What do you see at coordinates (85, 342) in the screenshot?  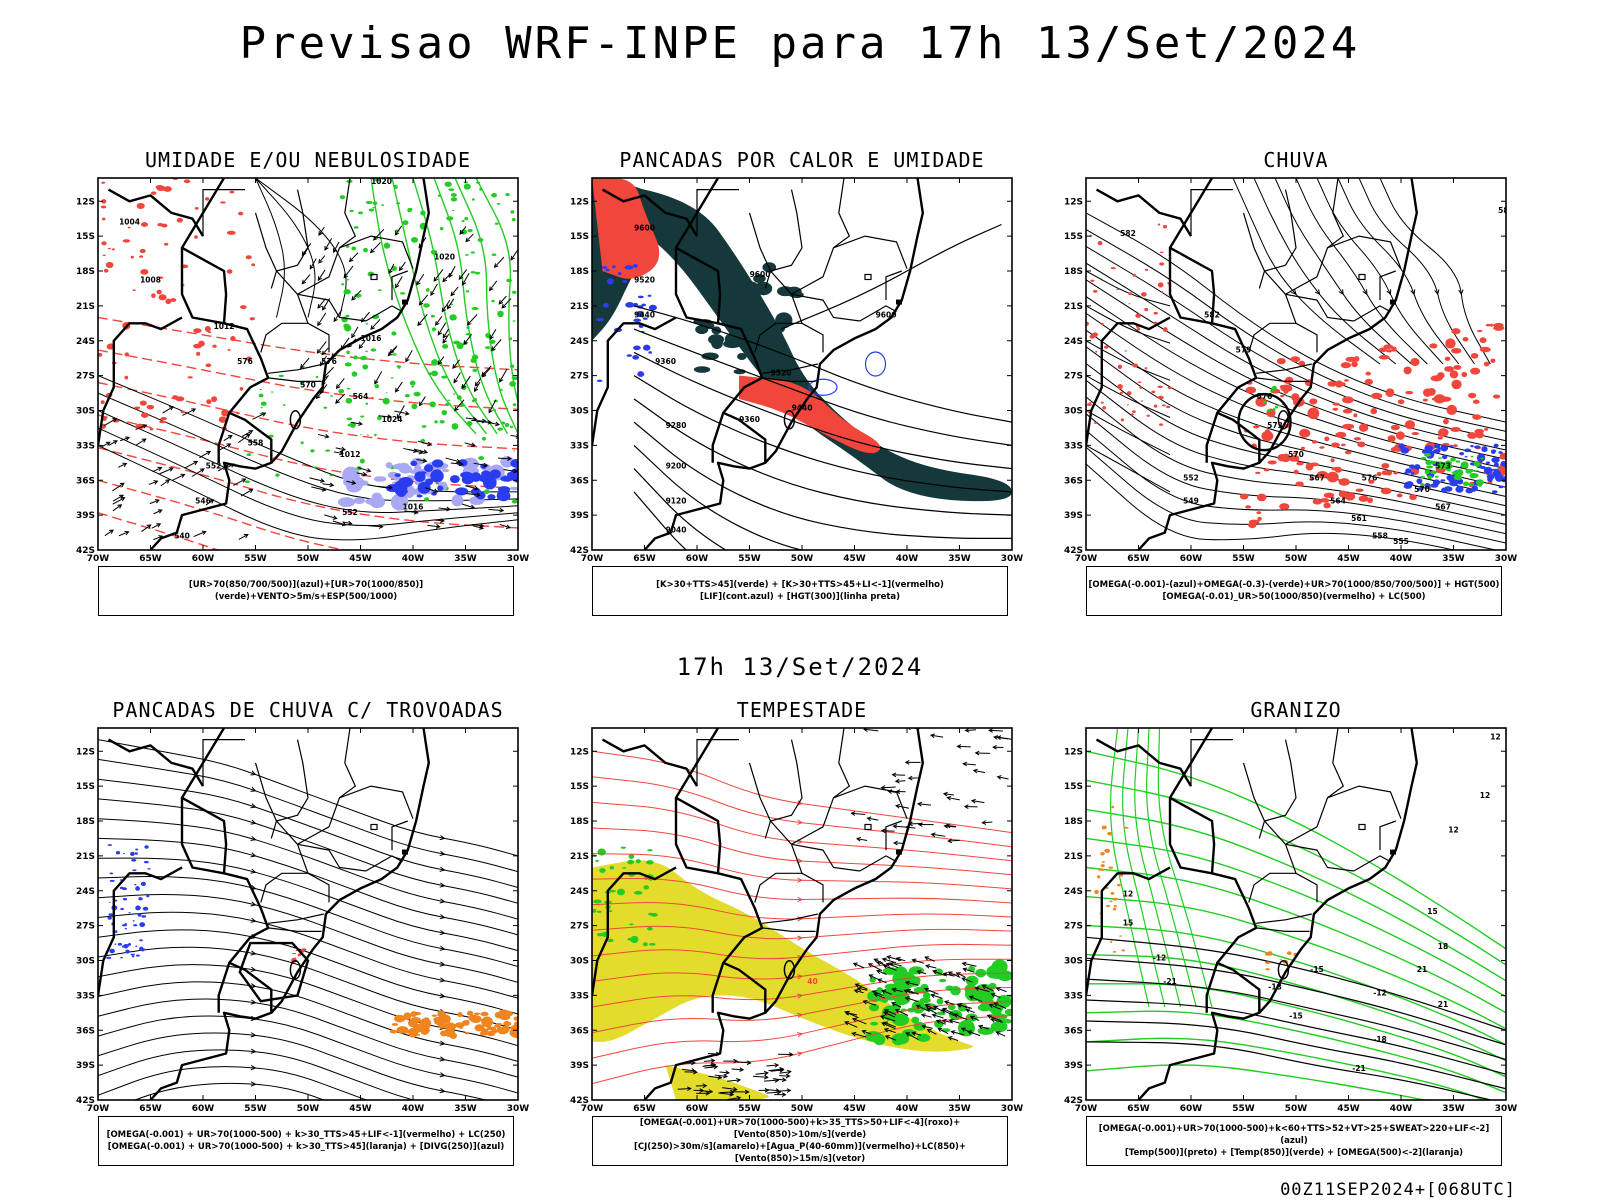 I see `lat-tick-label: 24S` at bounding box center [85, 342].